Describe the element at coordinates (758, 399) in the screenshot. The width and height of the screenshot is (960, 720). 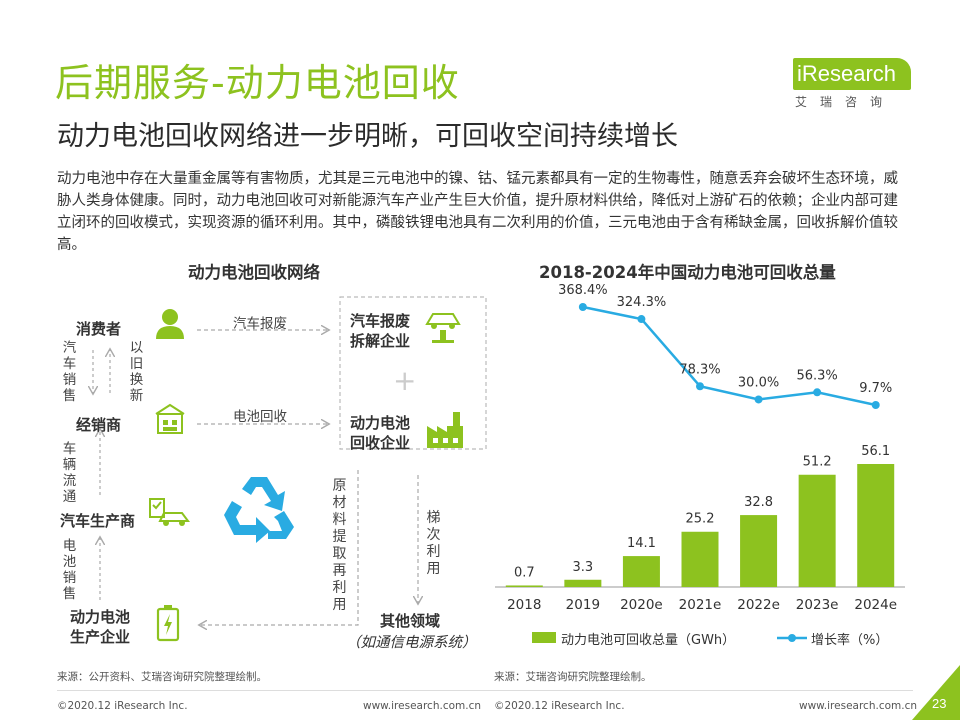
I see `growth-point-2022e` at that location.